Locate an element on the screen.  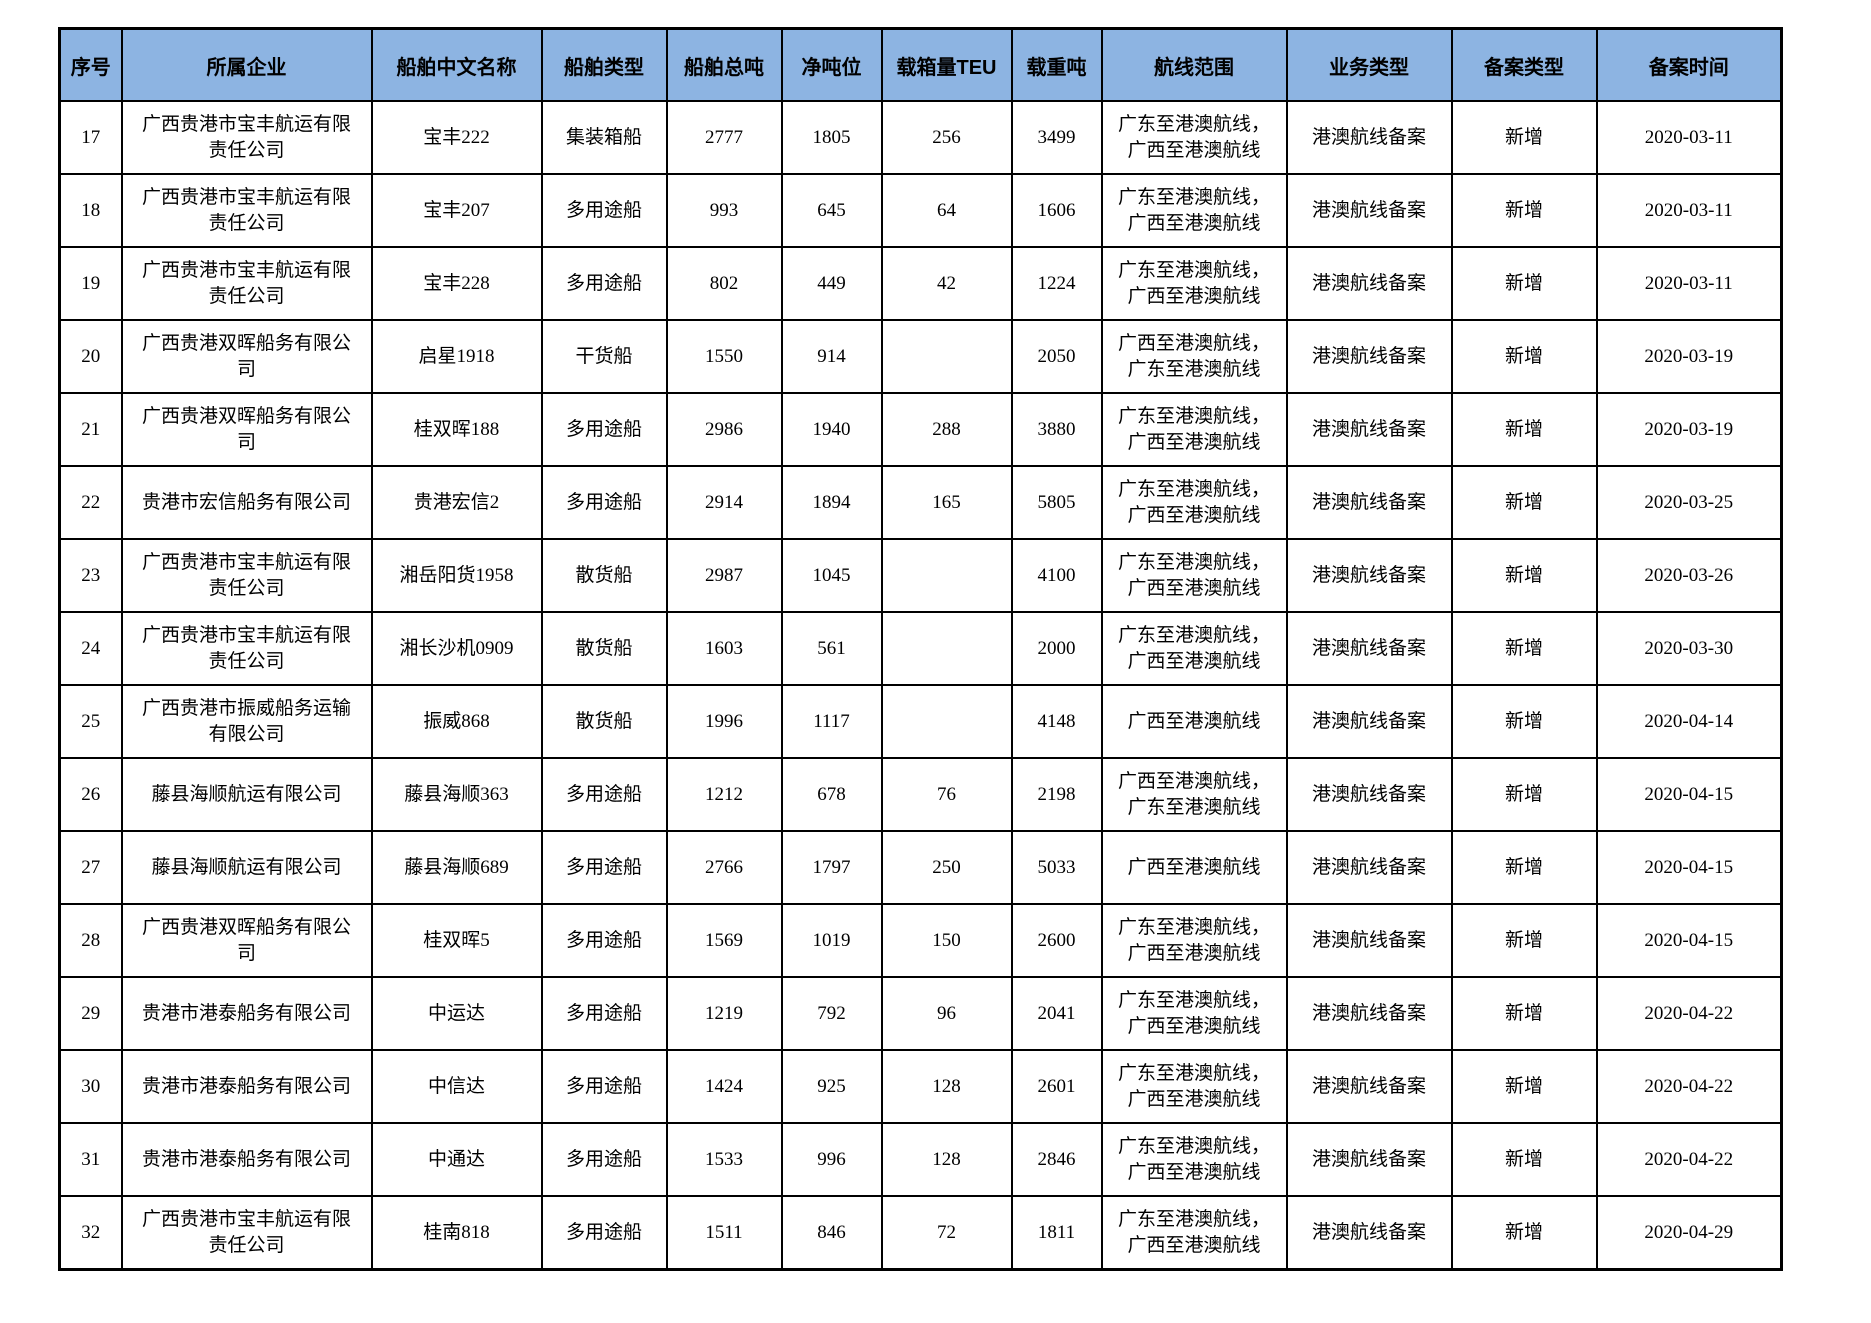
cell-dwt: 2000 is located at coordinates (1056, 648).